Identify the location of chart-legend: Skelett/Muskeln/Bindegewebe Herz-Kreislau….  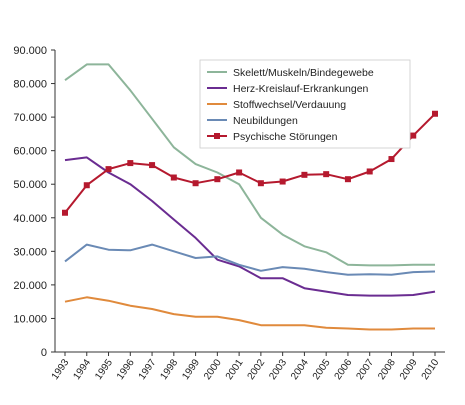
(305, 104).